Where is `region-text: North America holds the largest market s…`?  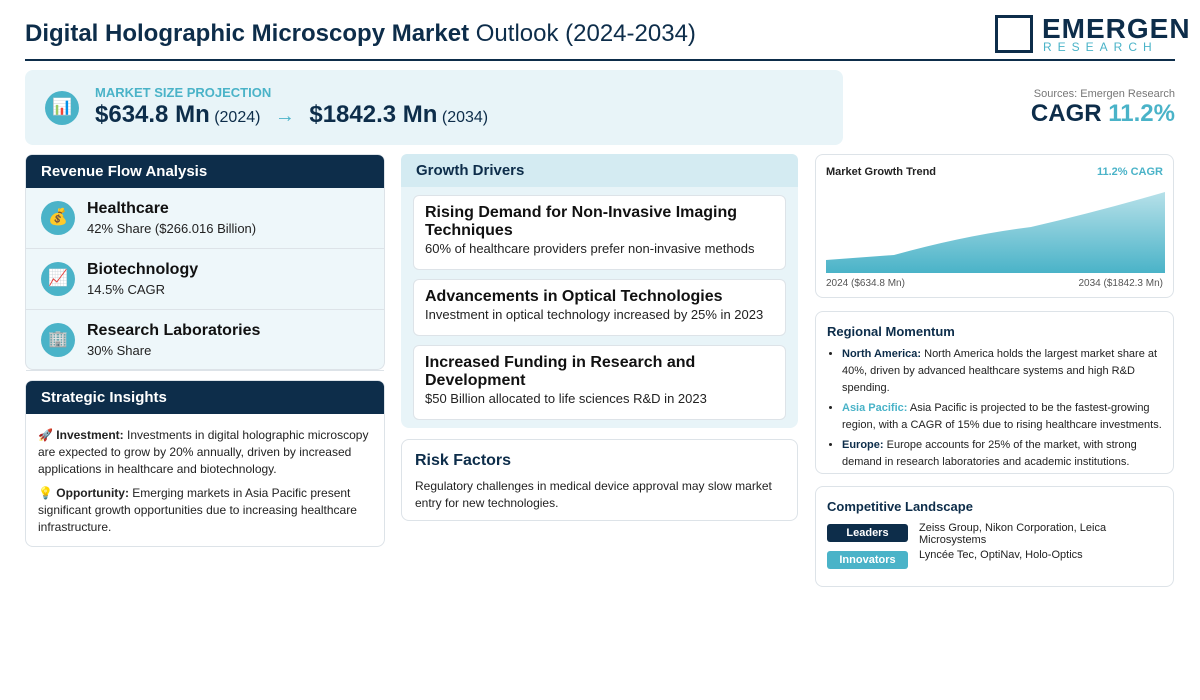 region-text: North America holds the largest market s… is located at coordinates (1000, 371).